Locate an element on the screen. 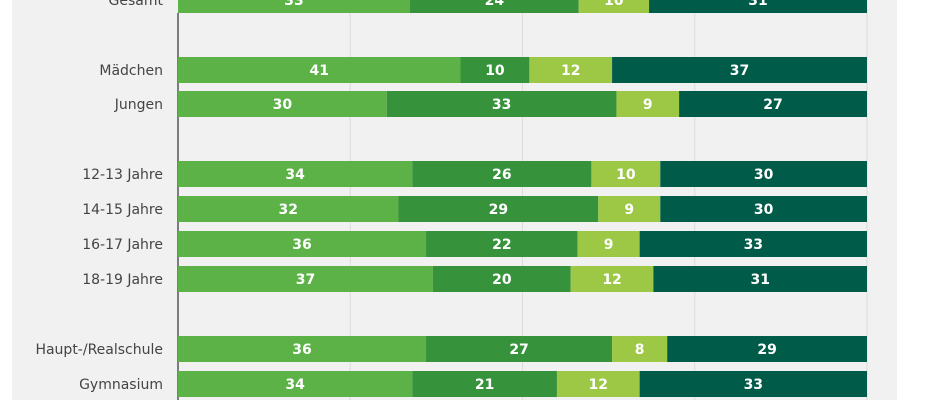 The height and width of the screenshot is (400, 927). data-label: 32 is located at coordinates (287, 210).